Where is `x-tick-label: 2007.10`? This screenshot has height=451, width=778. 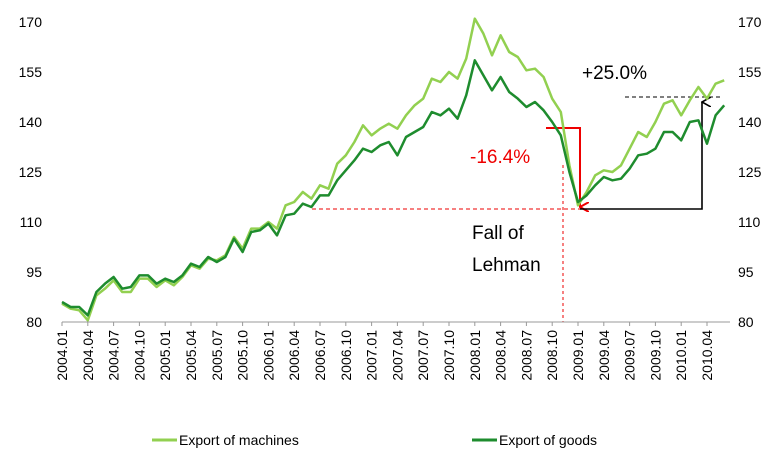
x-tick-label: 2007.10 is located at coordinates (449, 355).